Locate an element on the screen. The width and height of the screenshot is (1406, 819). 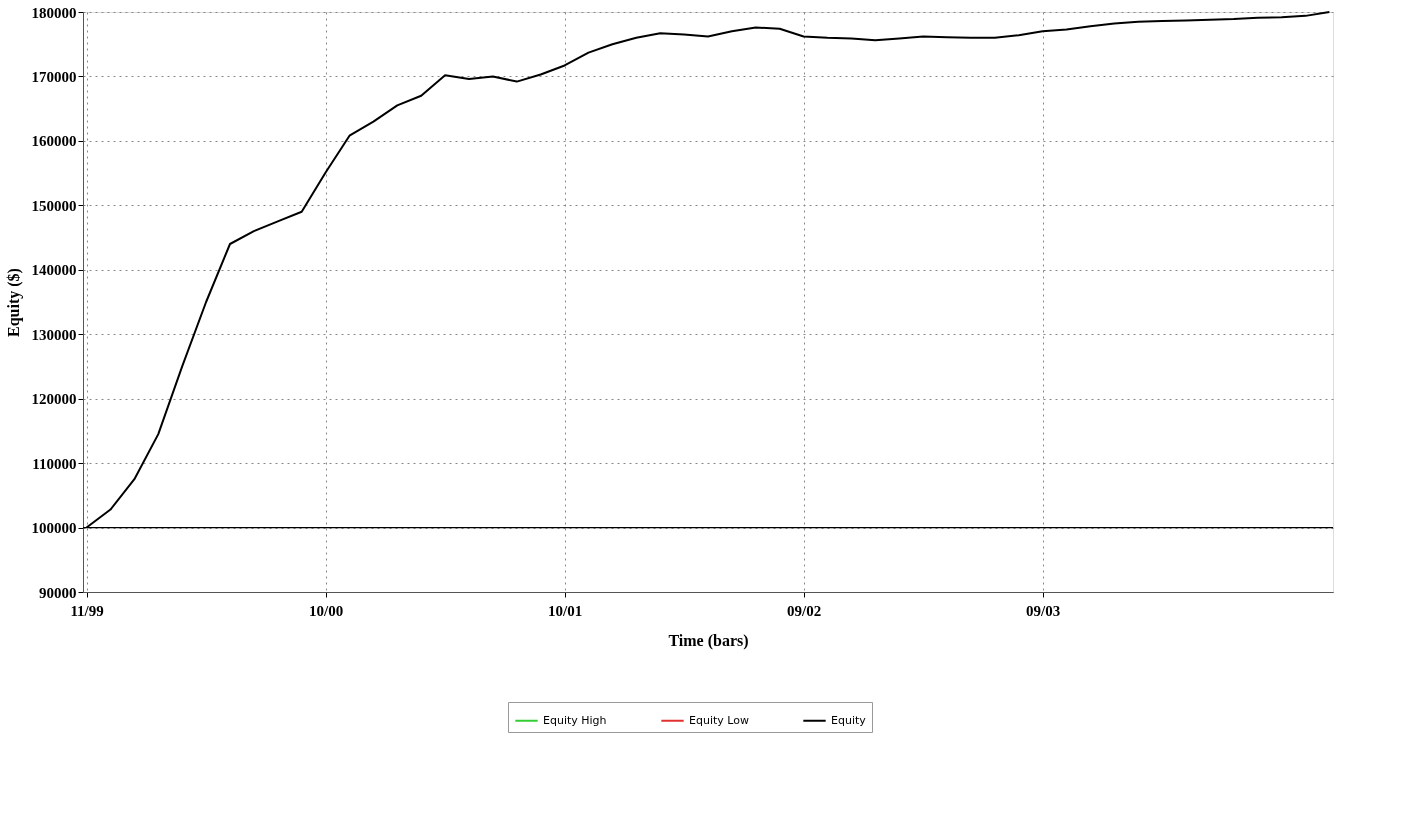
y-tick-label: 140000 is located at coordinates (54, 270).